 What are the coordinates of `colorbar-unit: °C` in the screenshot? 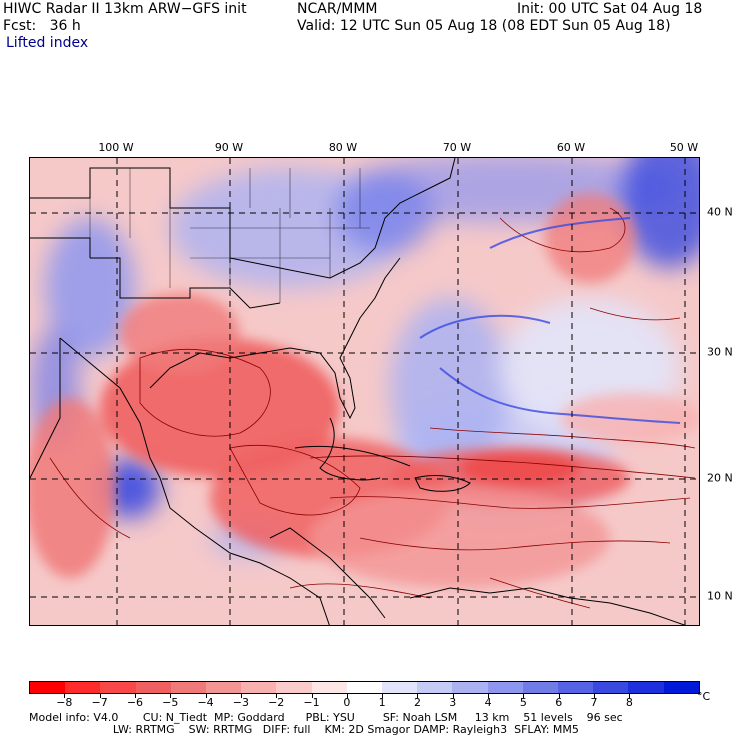 It's located at (704, 696).